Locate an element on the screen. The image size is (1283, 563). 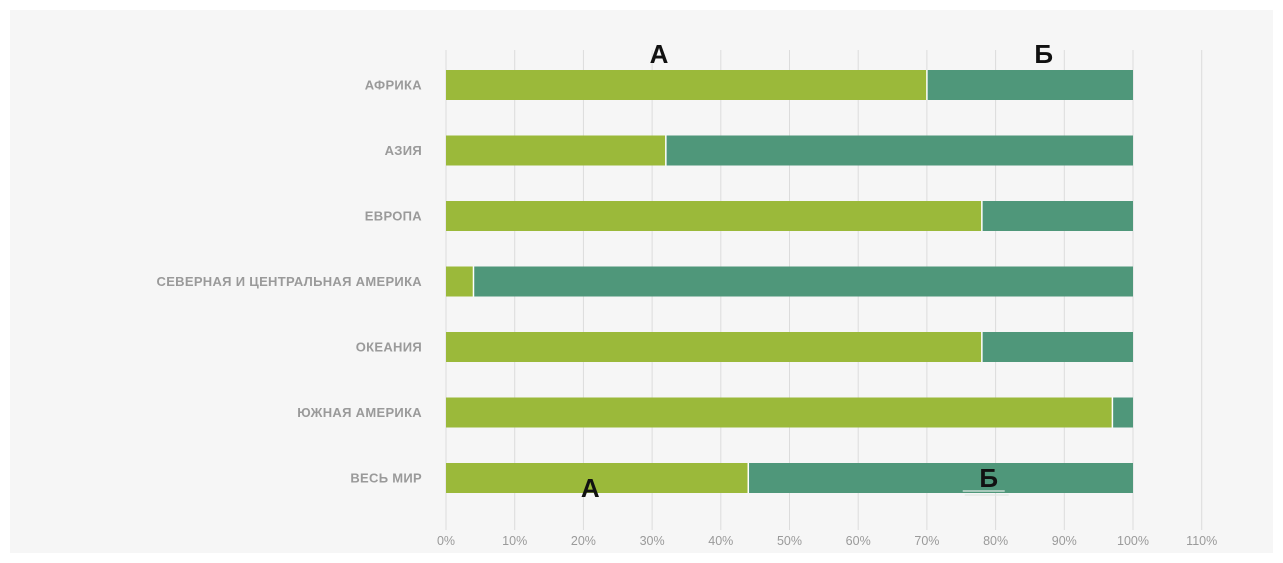
x-tick-label: 0% is located at coordinates (446, 541).